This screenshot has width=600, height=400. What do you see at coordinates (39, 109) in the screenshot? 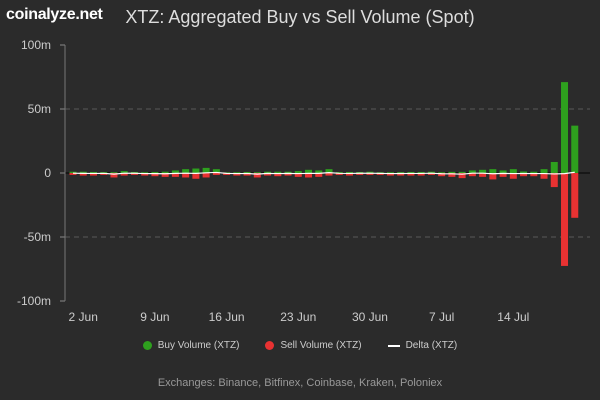
I see `y-tick-label: 50m` at bounding box center [39, 109].